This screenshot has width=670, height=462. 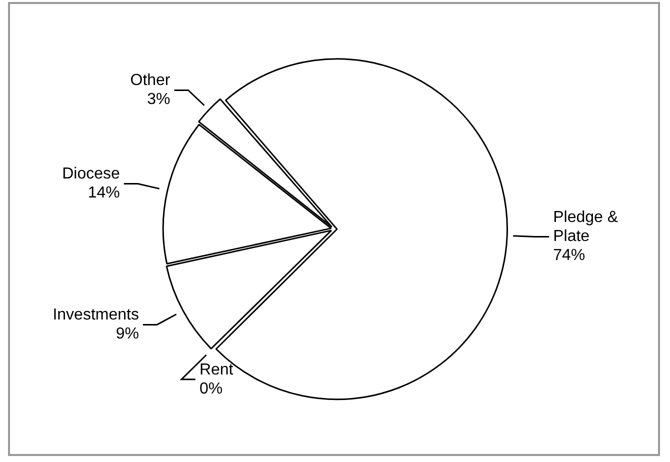 What do you see at coordinates (104, 193) in the screenshot?
I see `data-label: 14%` at bounding box center [104, 193].